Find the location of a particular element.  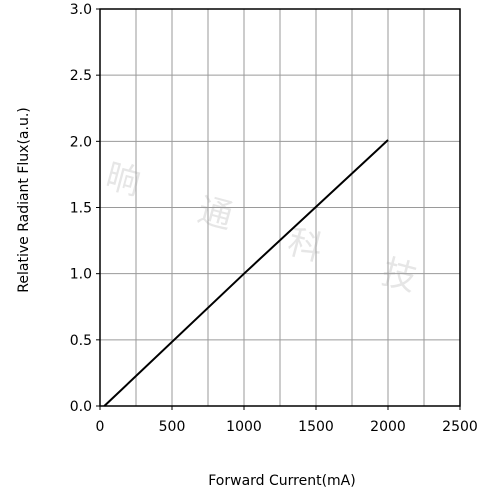

x-tick-label: 2500 is located at coordinates (460, 427).